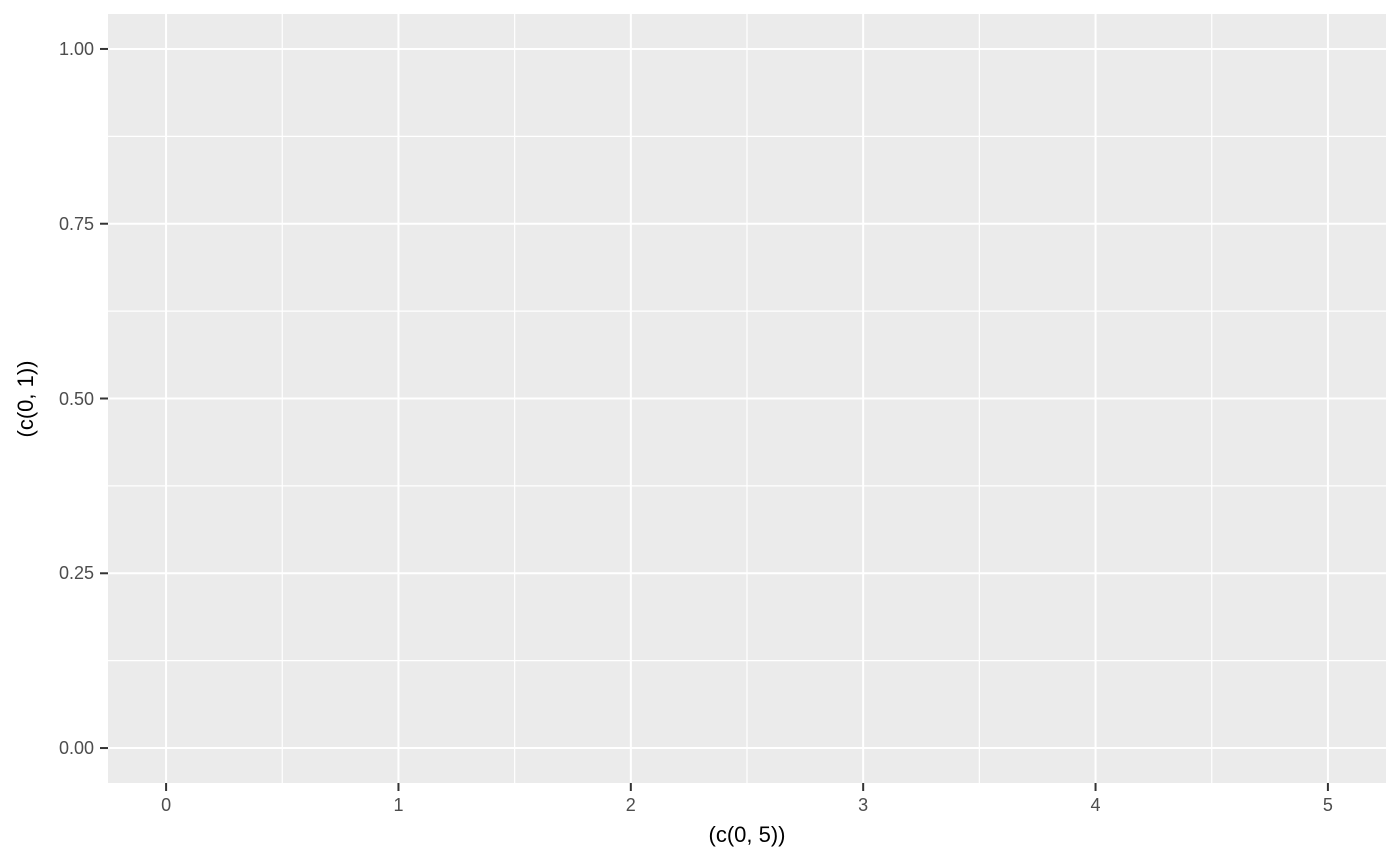 The height and width of the screenshot is (866, 1400). Describe the element at coordinates (76, 398) in the screenshot. I see `y-tick-label: 0.50` at that location.